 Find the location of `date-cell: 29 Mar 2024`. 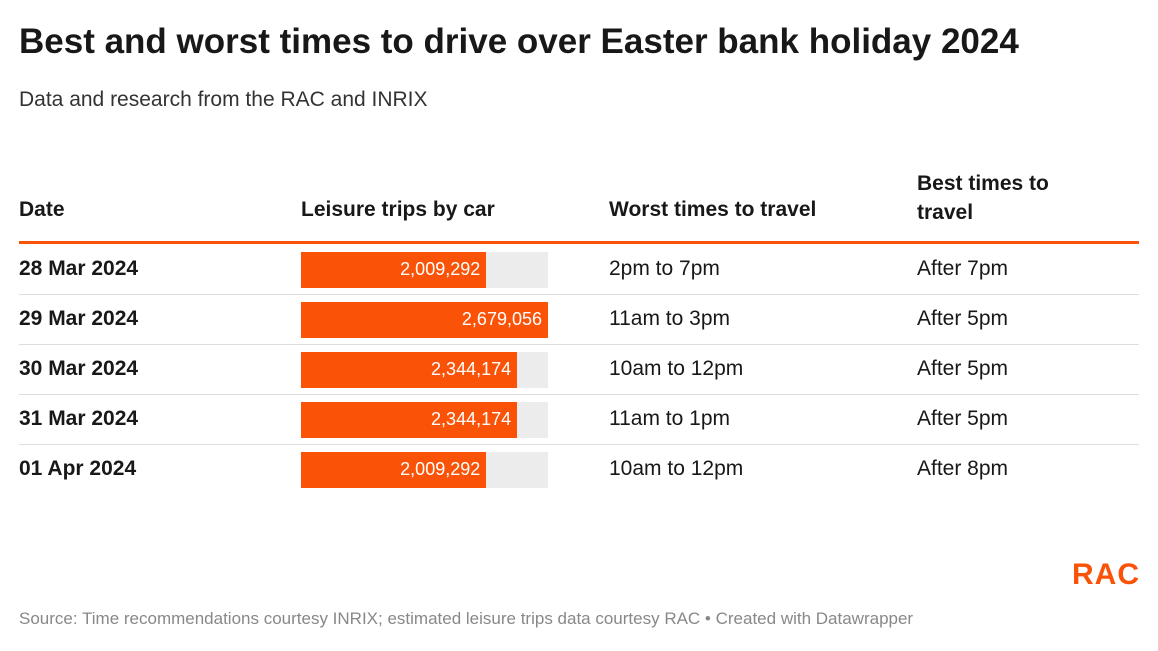

date-cell: 29 Mar 2024 is located at coordinates (79, 318).